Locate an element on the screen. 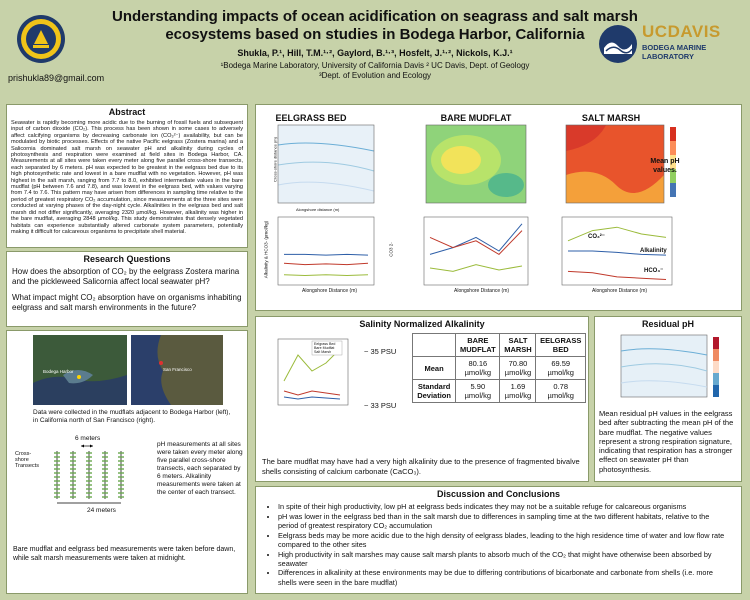 The width and height of the screenshot is (750, 600). mean-saltmarsh: 70.80 µmol/kg is located at coordinates (518, 368).